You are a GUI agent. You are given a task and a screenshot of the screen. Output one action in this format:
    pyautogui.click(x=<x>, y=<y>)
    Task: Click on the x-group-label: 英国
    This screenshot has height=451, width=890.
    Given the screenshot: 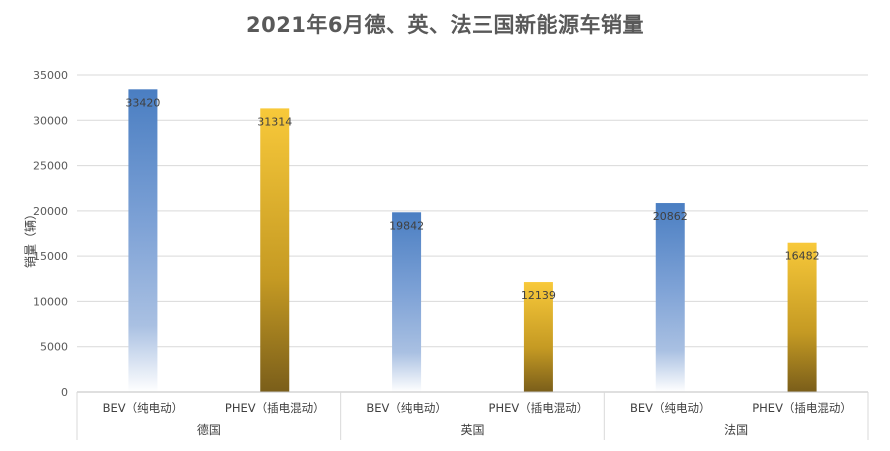 What is the action you would take?
    pyautogui.click(x=472, y=430)
    